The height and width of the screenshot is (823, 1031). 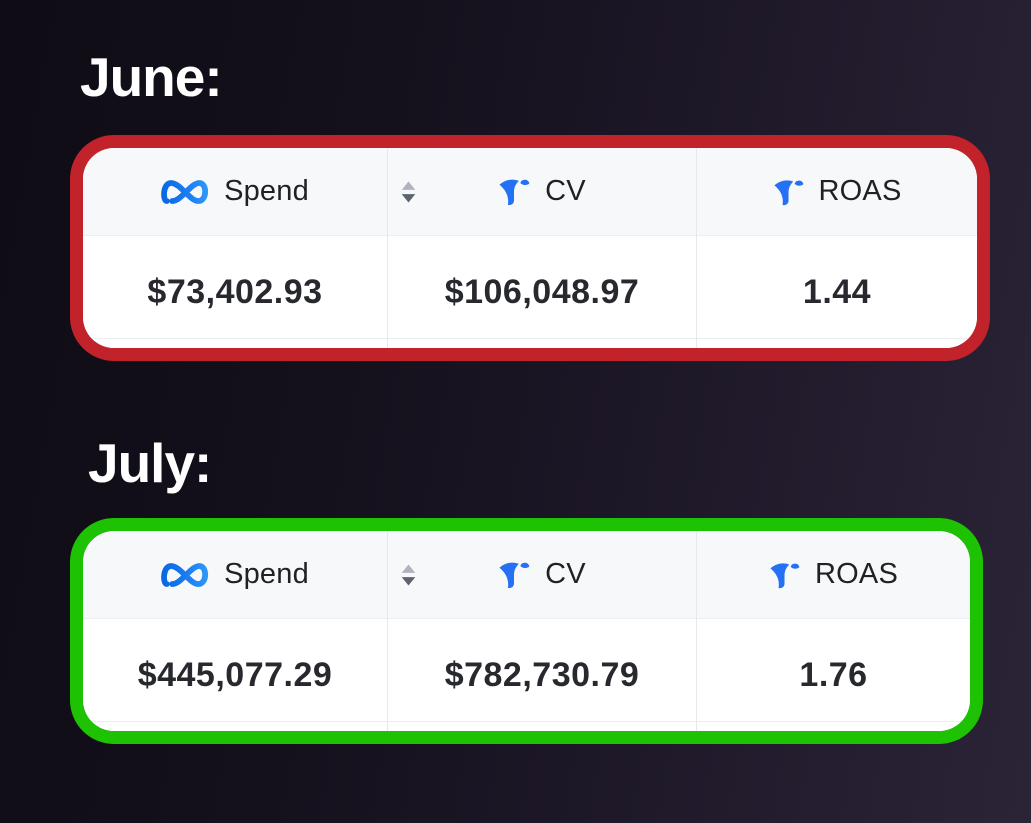 I want to click on june-heading: June:, so click(x=151, y=77).